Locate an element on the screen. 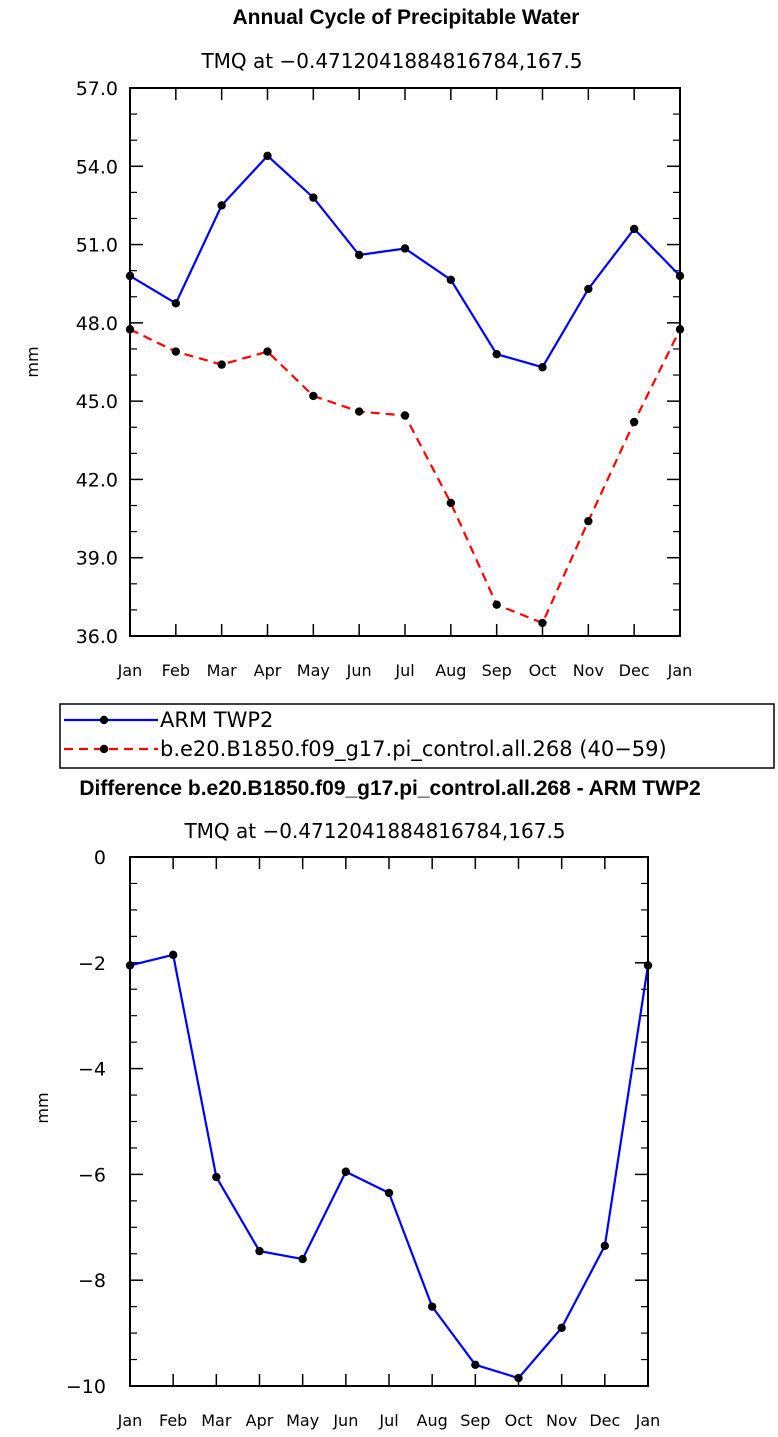 This screenshot has height=1437, width=778. legend-label-0: ARM TWP2 is located at coordinates (216, 720).